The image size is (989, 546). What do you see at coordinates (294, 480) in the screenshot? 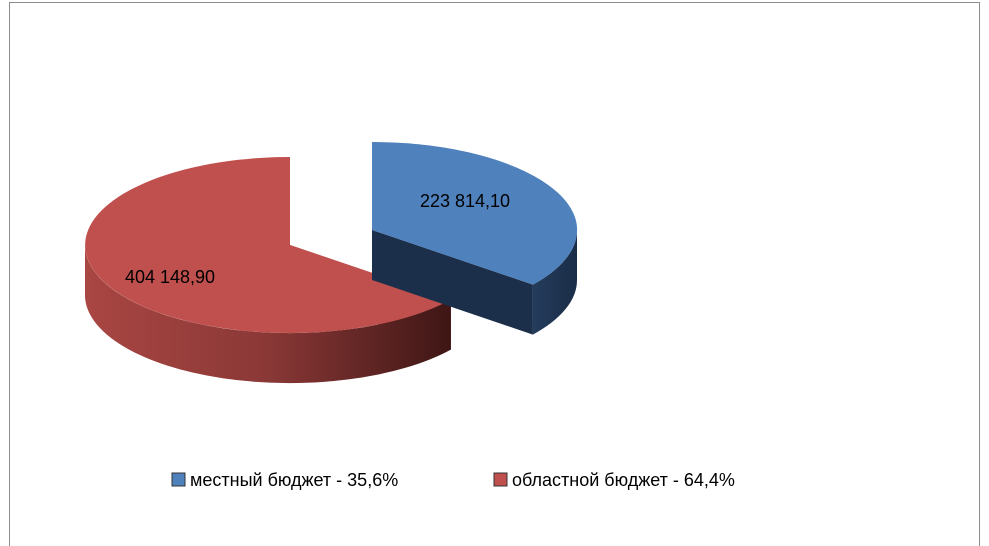
I see `legend-label: местный бюджет - 35,6%` at bounding box center [294, 480].